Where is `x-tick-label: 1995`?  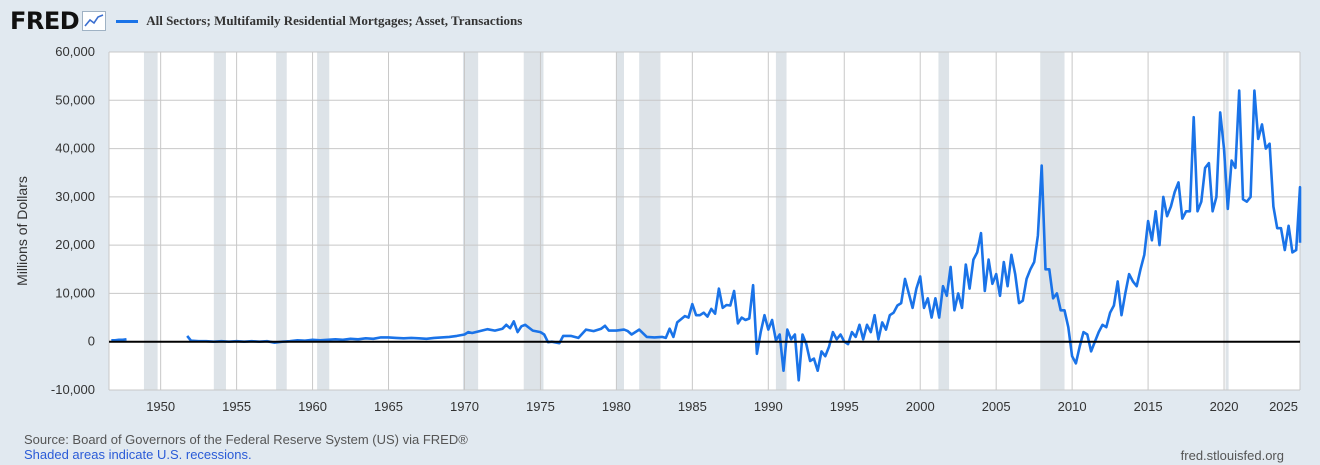
x-tick-label: 1995 is located at coordinates (844, 406).